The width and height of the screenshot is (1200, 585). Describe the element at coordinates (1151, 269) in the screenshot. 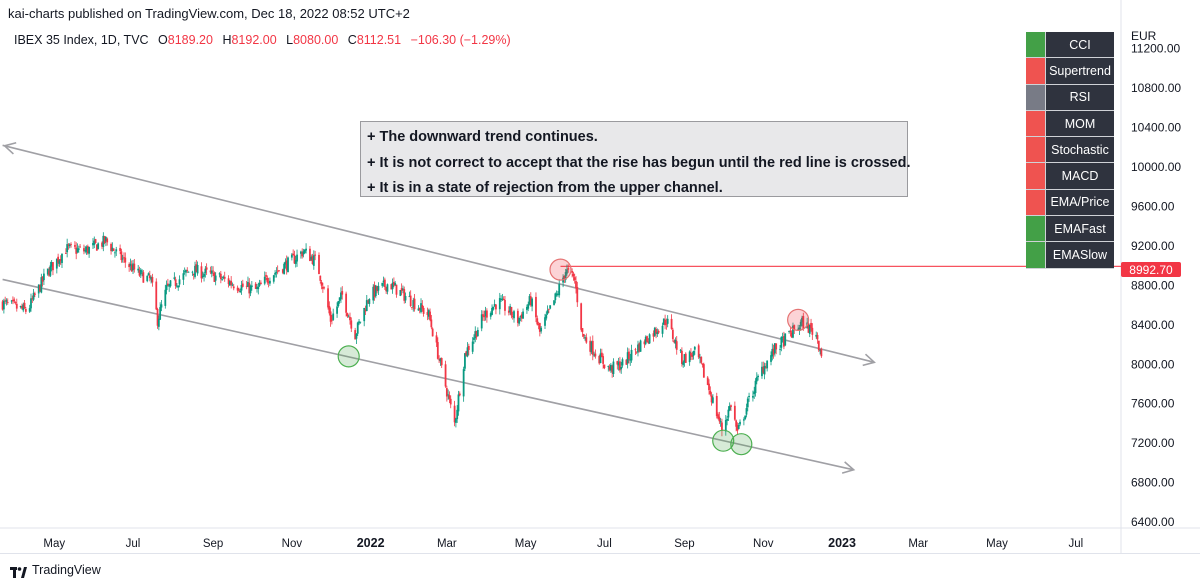

I see `resistance-price-tag: 8992.70` at that location.